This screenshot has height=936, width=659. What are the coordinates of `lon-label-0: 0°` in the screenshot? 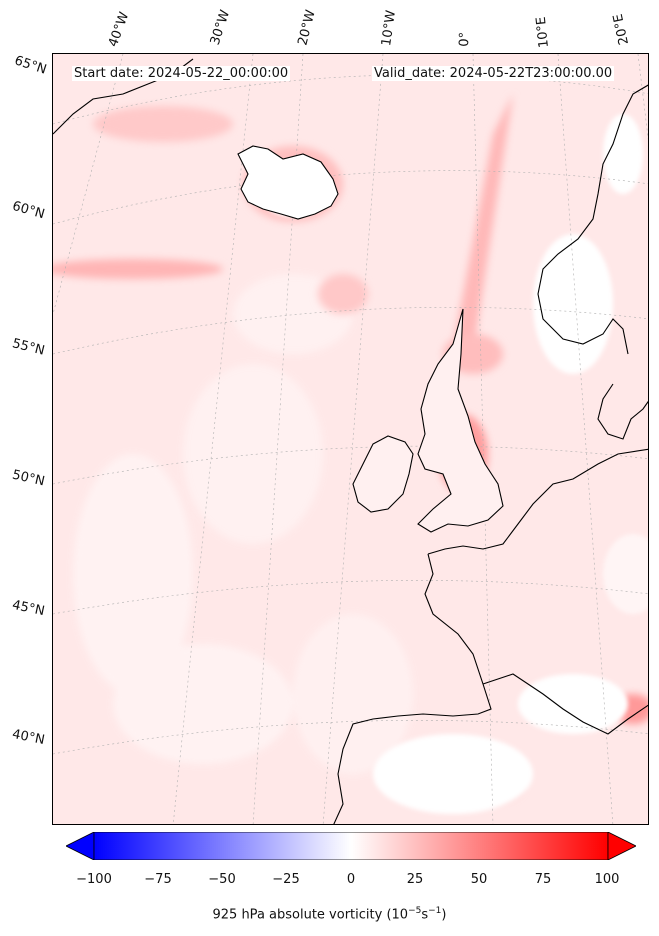 It's located at (465, 39).